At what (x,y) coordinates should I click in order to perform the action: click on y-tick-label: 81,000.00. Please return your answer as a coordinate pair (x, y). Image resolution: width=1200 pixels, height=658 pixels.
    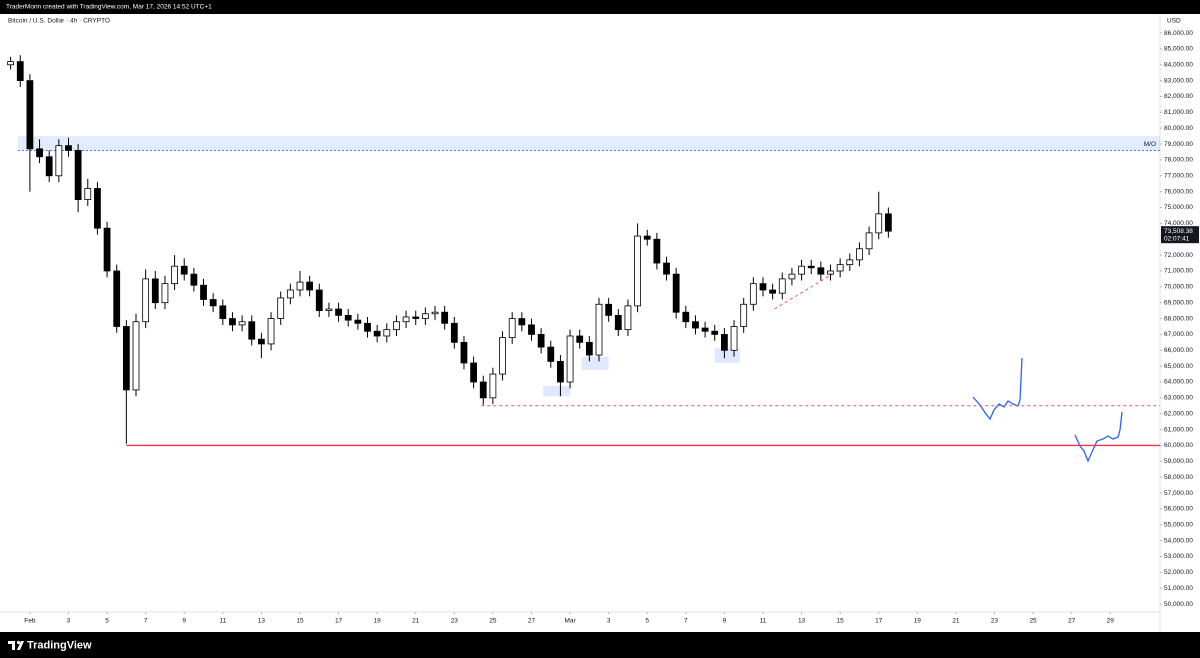
    Looking at the image, I should click on (1178, 112).